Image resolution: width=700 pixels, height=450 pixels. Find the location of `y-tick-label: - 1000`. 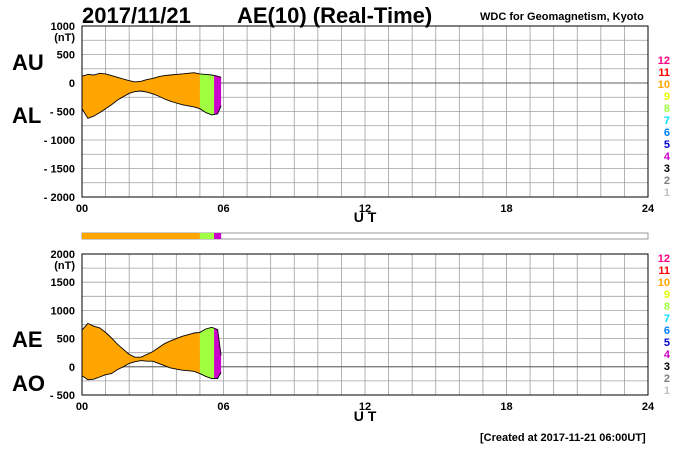

y-tick-label: - 1000 is located at coordinates (59, 141).